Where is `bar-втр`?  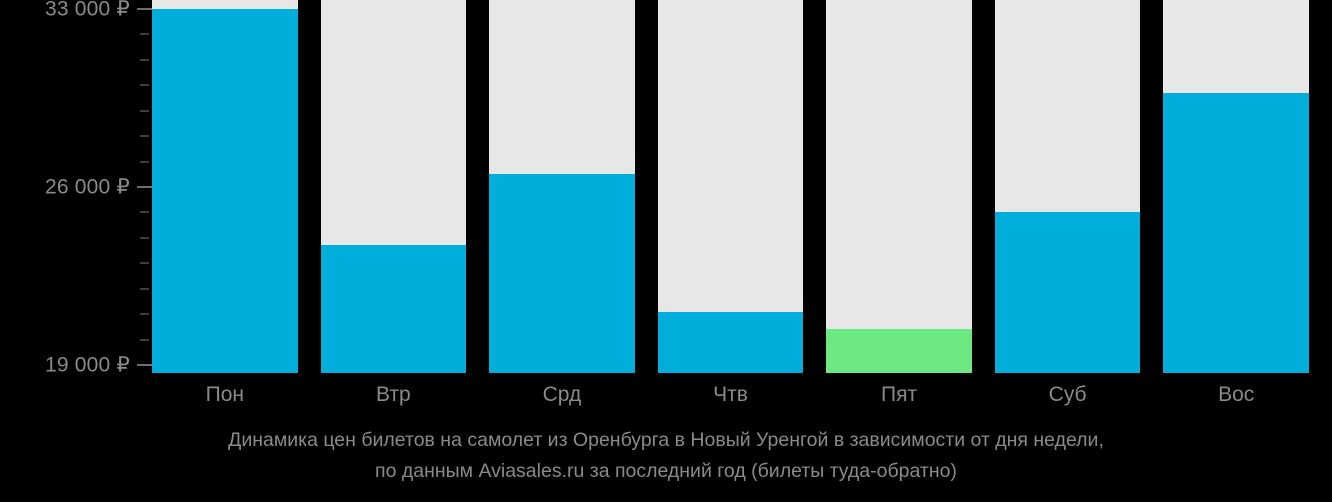 bar-втр is located at coordinates (393, 186).